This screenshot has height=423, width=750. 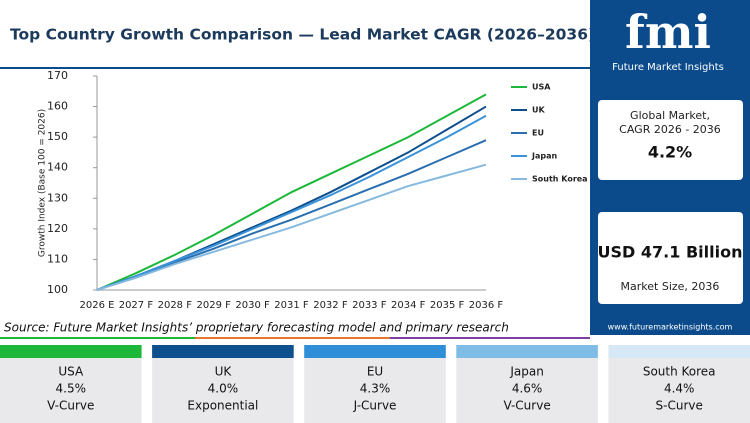 I want to click on card-name: EU, so click(x=375, y=372).